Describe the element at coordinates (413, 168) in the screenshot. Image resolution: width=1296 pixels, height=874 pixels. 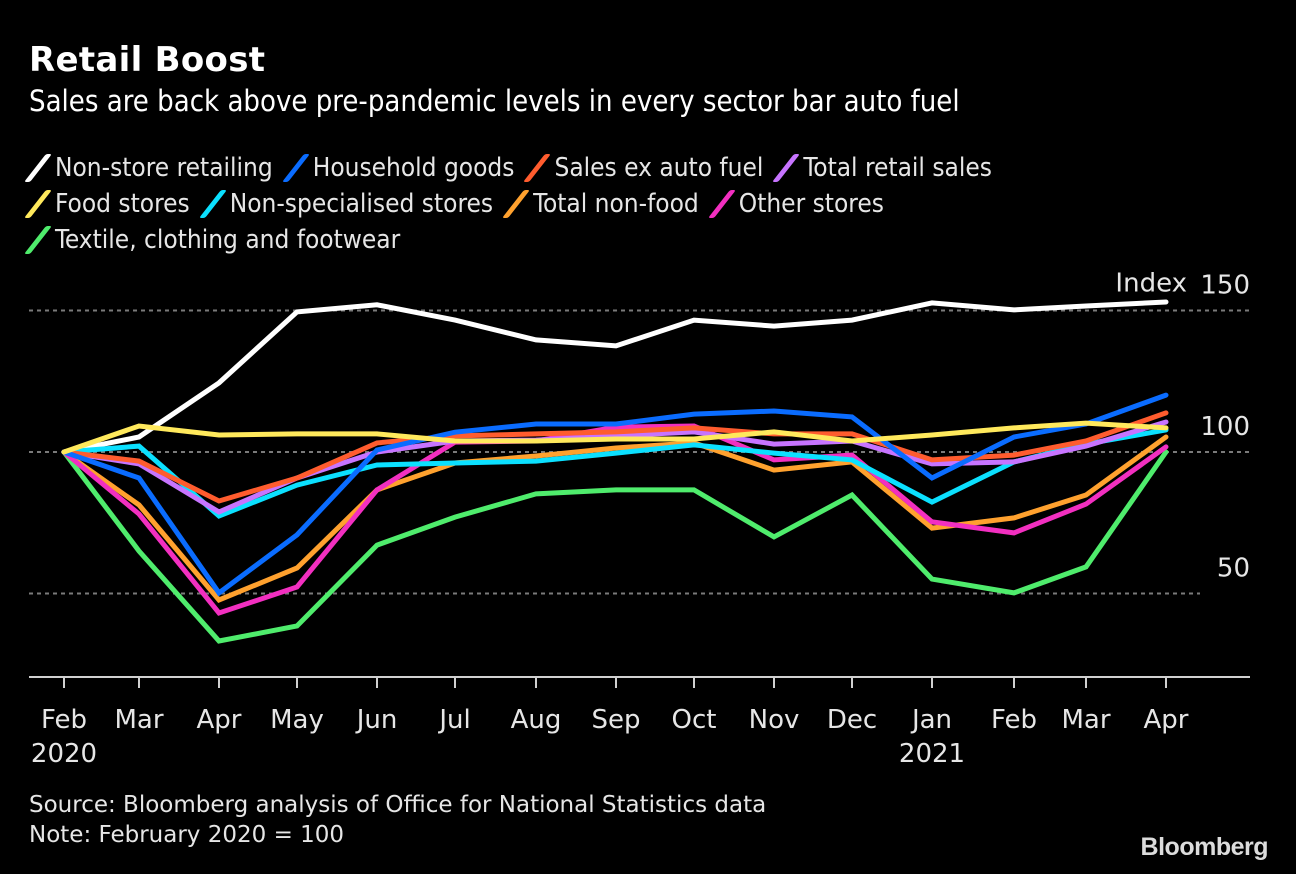
I see `legend-label: Household goods` at that location.